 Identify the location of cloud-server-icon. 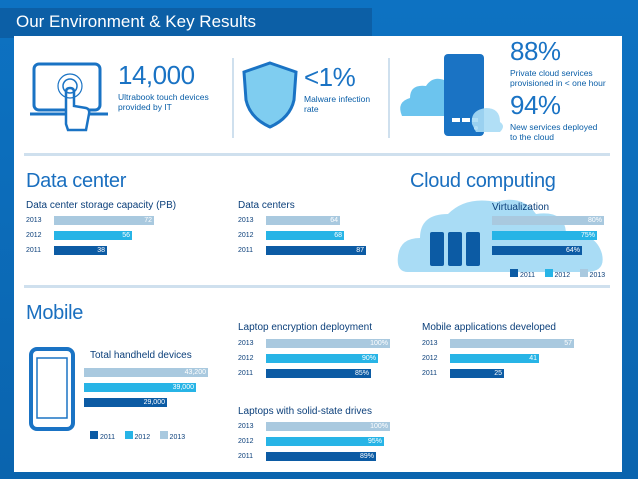
(451, 95).